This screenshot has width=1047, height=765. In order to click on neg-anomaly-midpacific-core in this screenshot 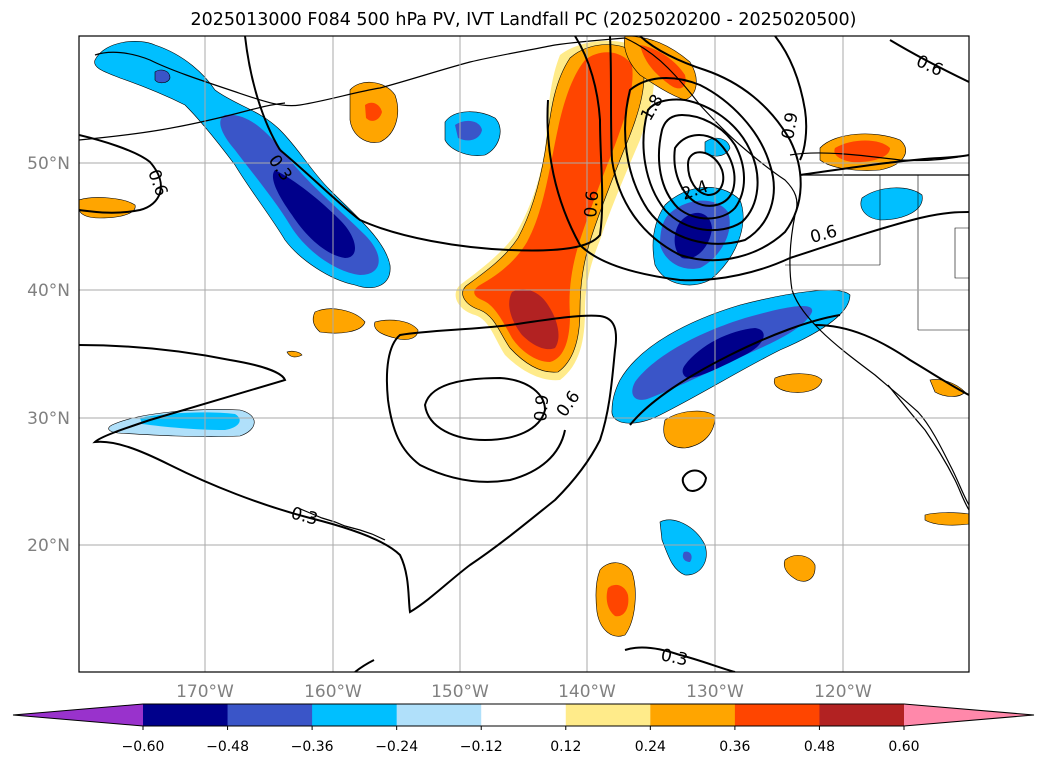, I will do `click(468, 130)`.